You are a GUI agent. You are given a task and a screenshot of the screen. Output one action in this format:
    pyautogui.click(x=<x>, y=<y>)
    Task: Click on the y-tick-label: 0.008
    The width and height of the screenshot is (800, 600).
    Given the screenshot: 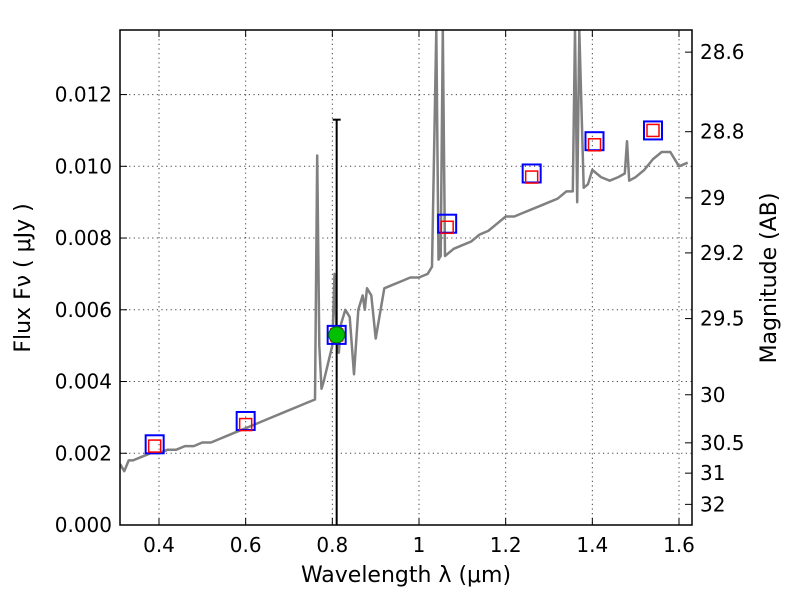 What is the action you would take?
    pyautogui.click(x=83, y=238)
    